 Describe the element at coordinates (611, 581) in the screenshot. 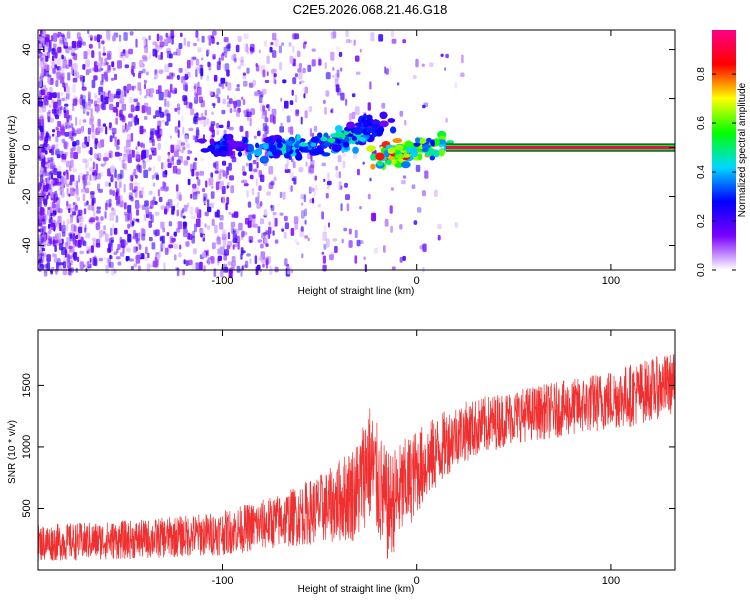

I see `x-tick-label: 100` at that location.